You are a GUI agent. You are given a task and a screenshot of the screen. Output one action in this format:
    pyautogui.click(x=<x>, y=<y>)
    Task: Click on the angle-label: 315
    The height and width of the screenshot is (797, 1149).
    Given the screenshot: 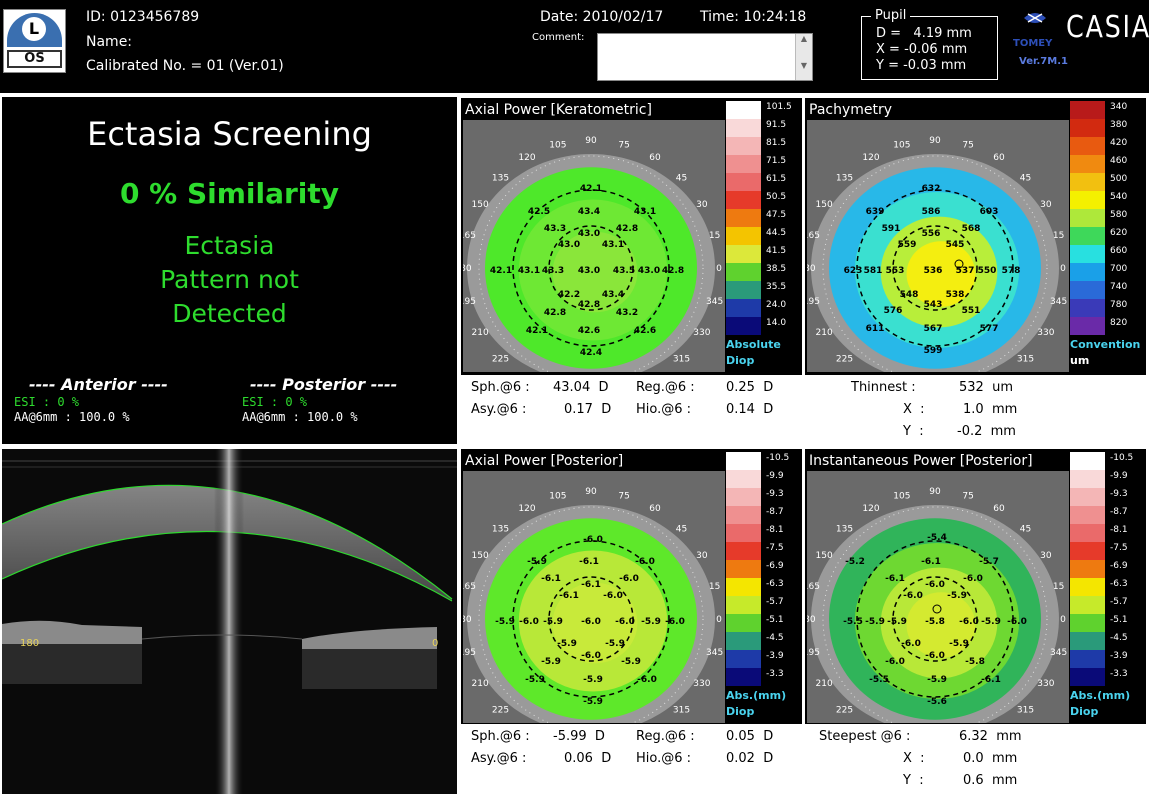 What is the action you would take?
    pyautogui.click(x=681, y=711)
    